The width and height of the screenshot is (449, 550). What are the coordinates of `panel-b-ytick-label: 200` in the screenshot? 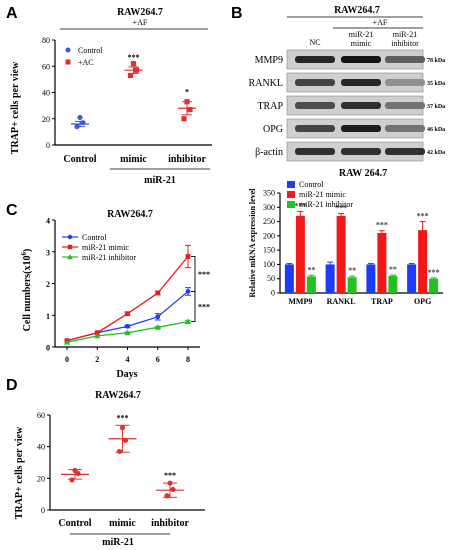 It's located at (269, 235).